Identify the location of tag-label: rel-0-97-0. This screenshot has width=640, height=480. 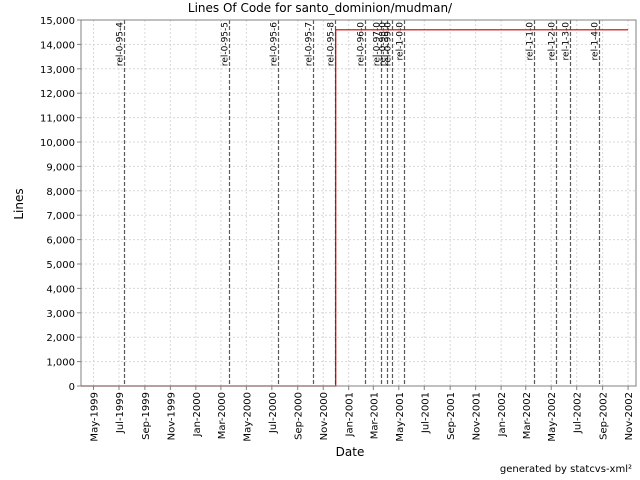
(378, 44).